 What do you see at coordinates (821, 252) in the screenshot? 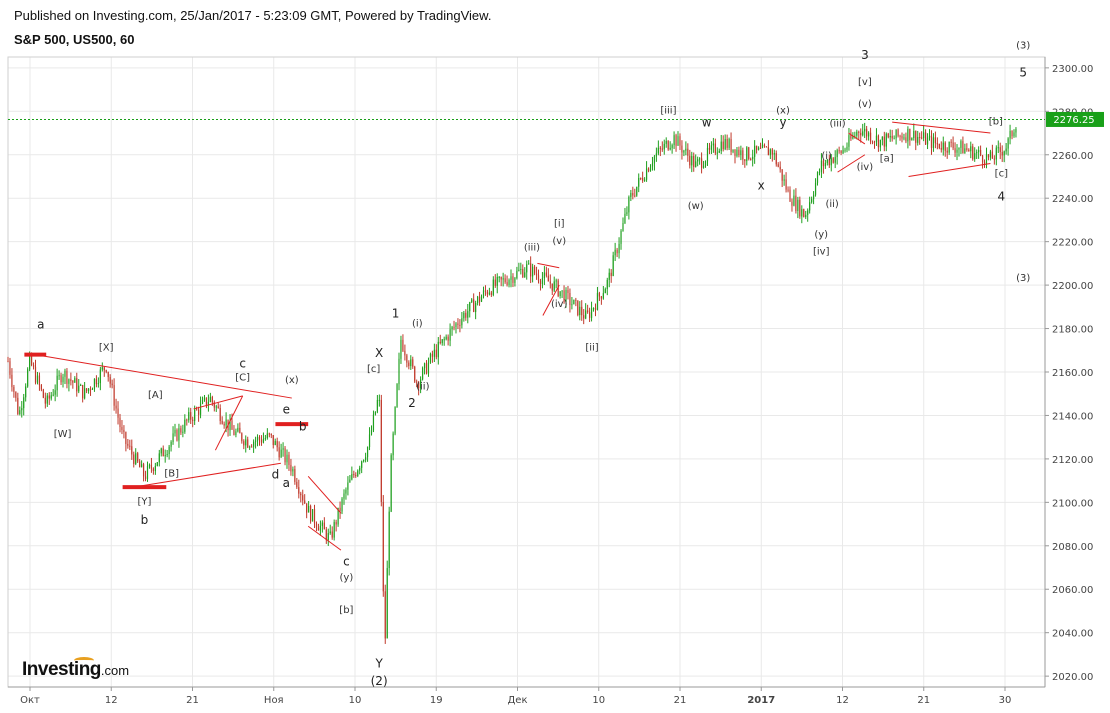
I see `wave-label: [iv]` at bounding box center [821, 252].